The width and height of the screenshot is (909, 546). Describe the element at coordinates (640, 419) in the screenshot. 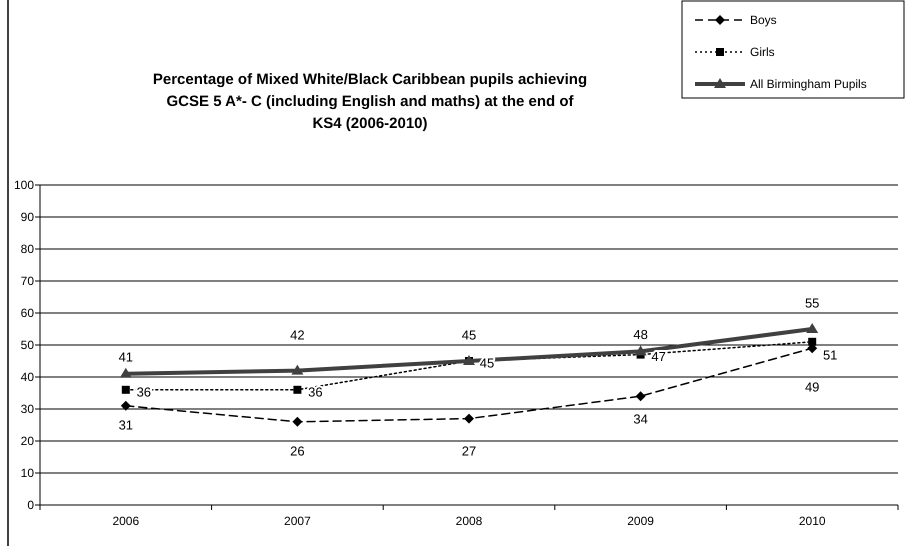

I see `data-label: 34` at that location.